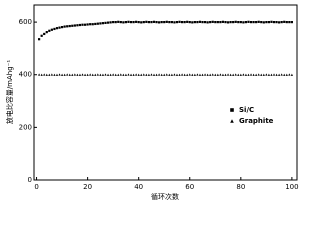  What do you see at coordinates (25, 22) in the screenshot?
I see `y-tick-label: 600` at bounding box center [25, 22].